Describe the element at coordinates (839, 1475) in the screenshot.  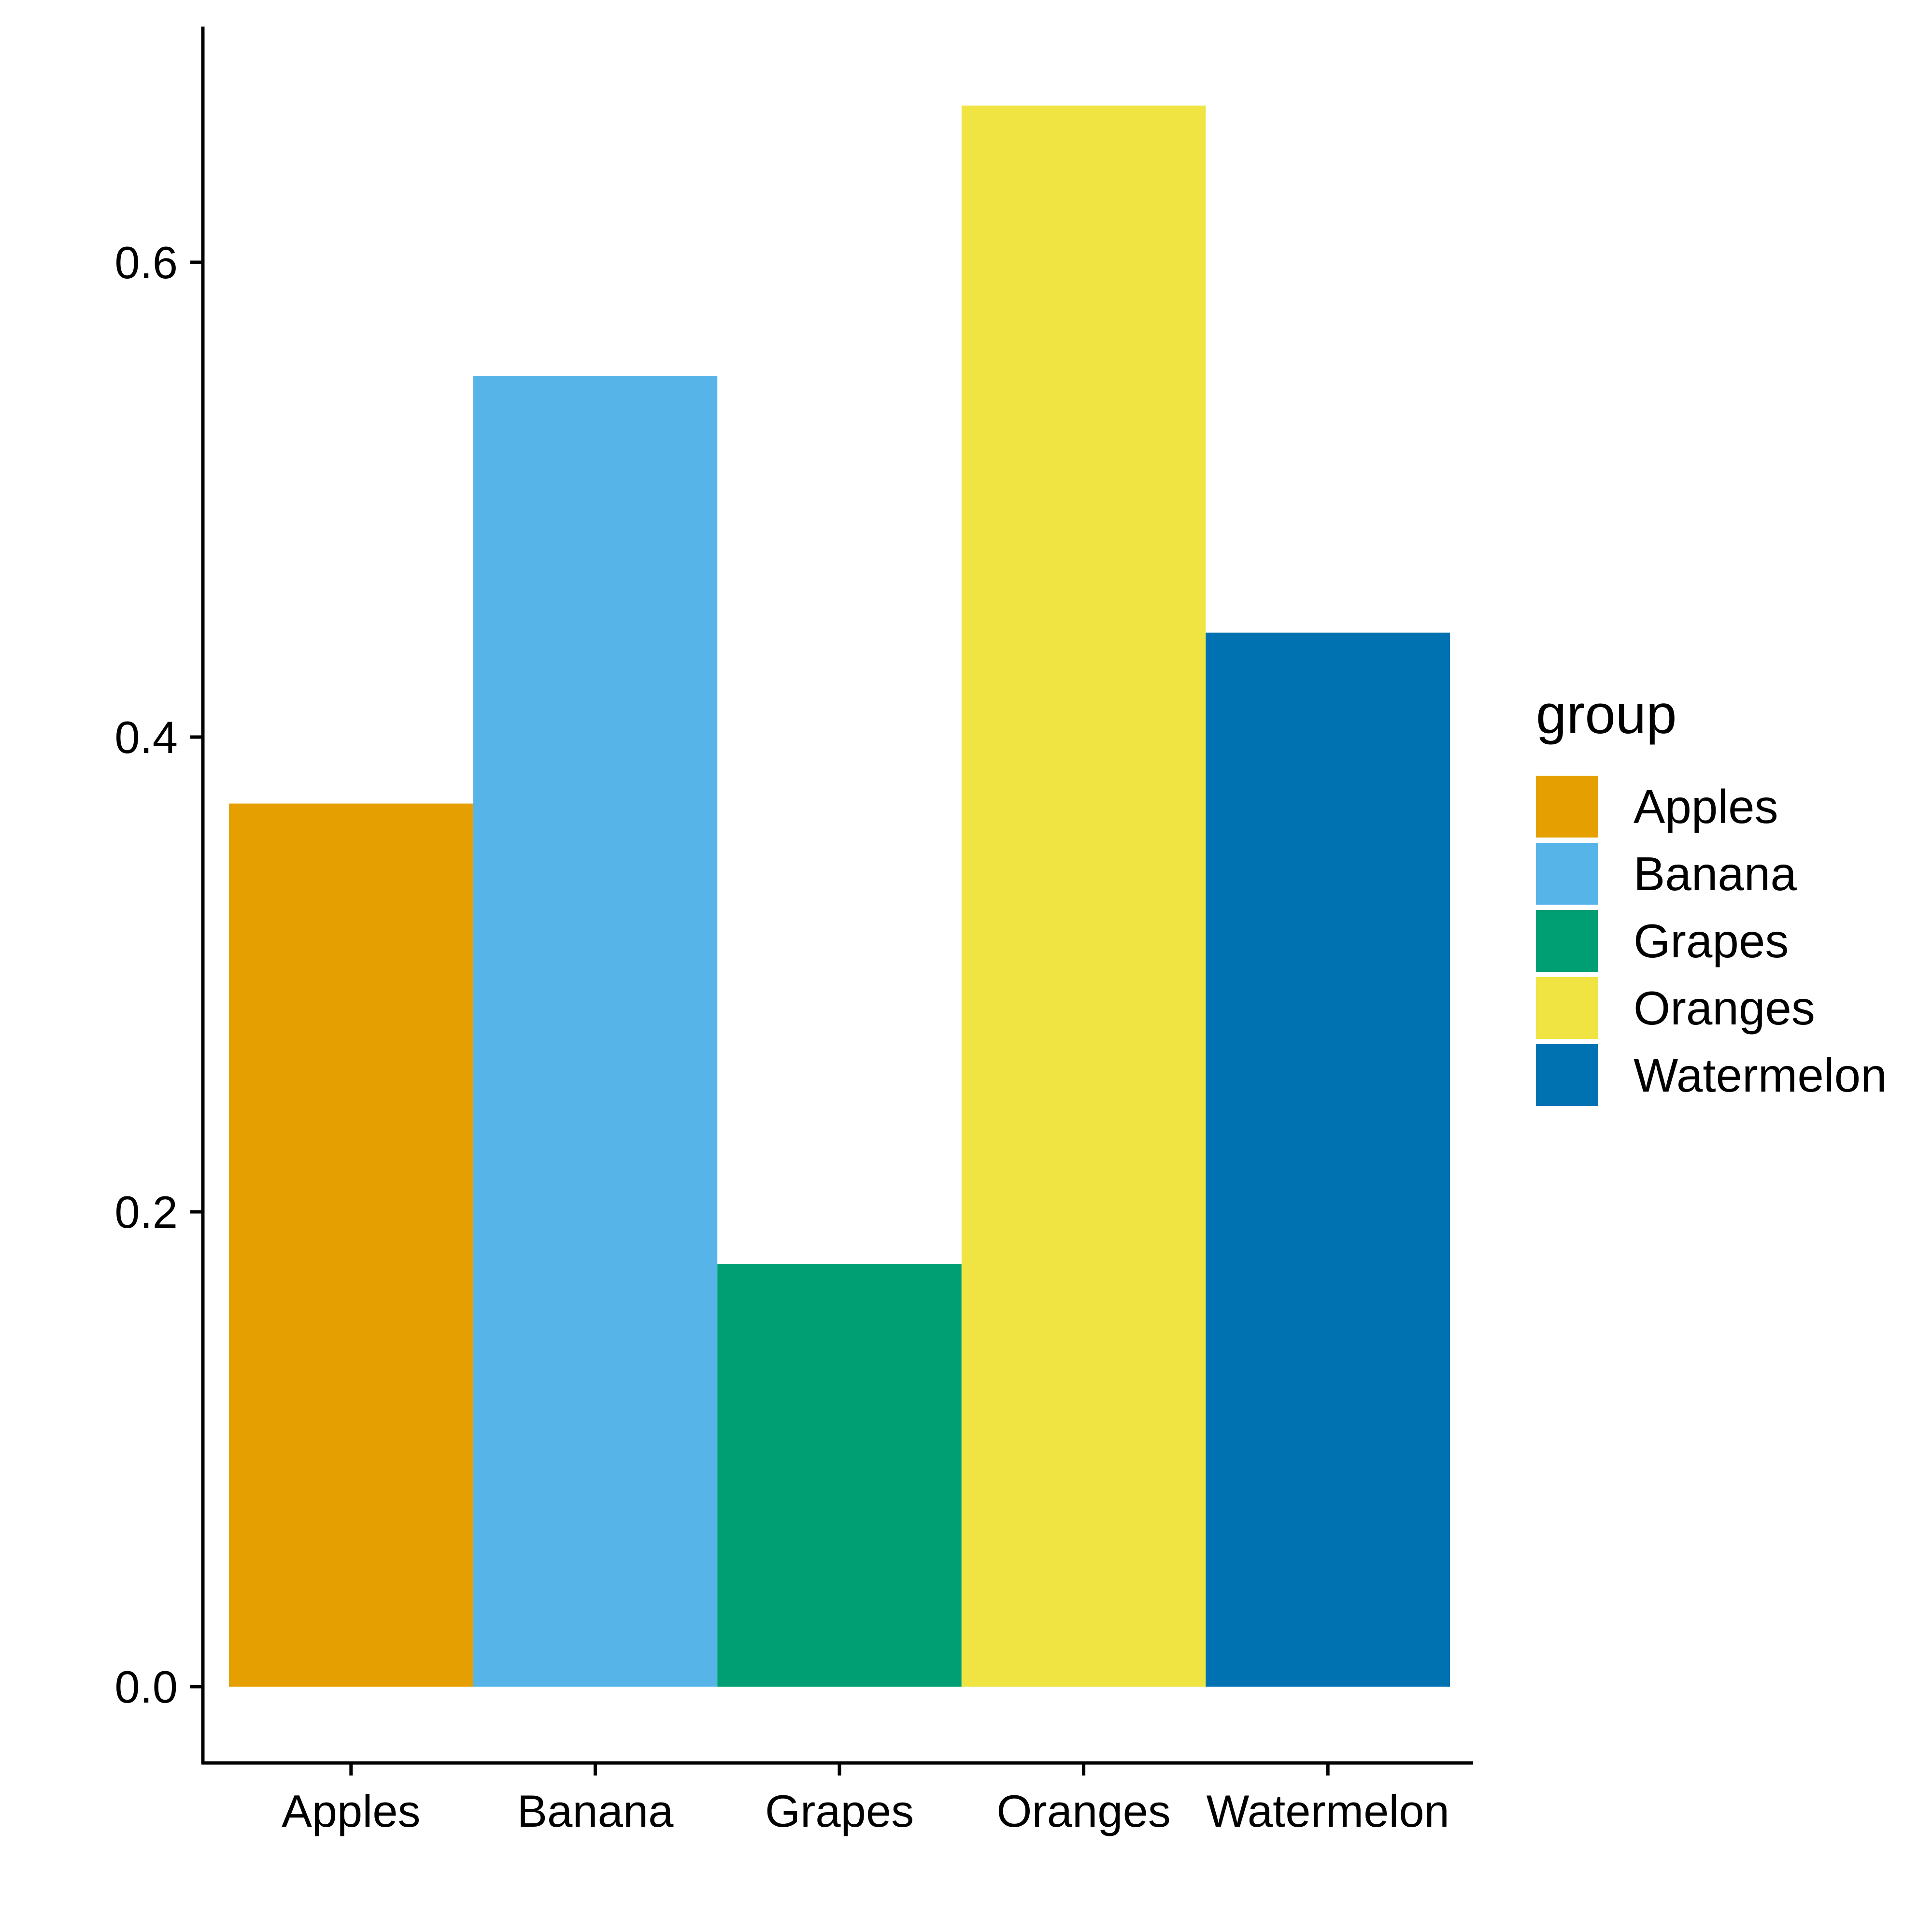
I see `bar-grapes` at that location.